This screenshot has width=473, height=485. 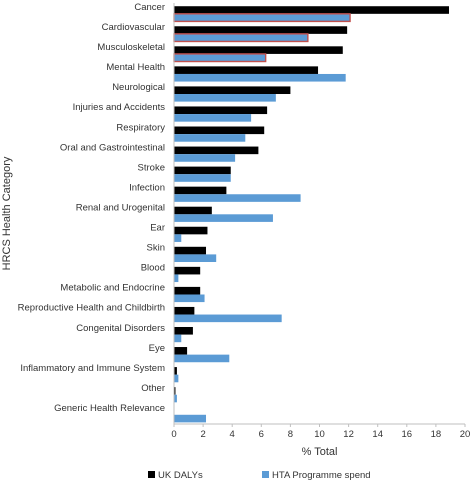 What do you see at coordinates (7, 213) in the screenshot?
I see `y-axis-title: HRCS Health Category` at bounding box center [7, 213].